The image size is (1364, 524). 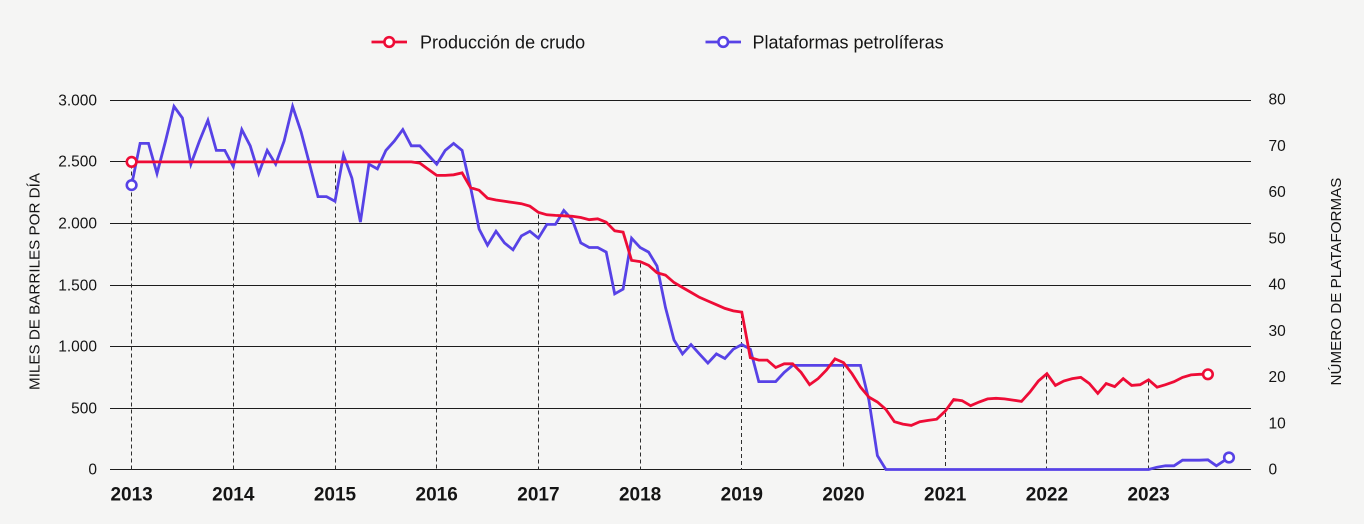 What do you see at coordinates (77, 347) in the screenshot?
I see `svg-text: 1.000` at bounding box center [77, 347].